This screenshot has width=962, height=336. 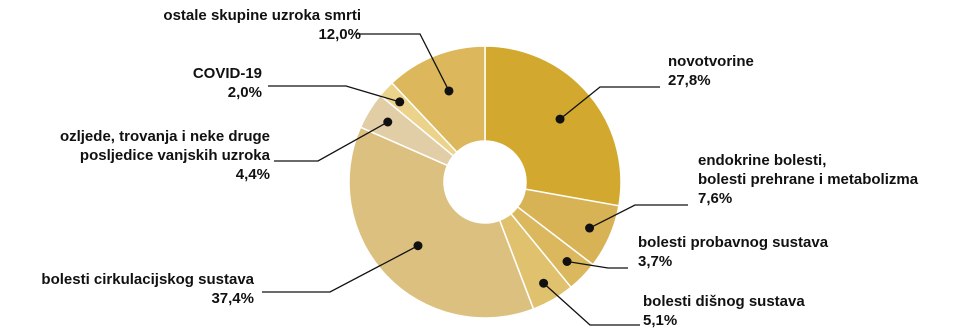 What do you see at coordinates (232, 298) in the screenshot?
I see `slice-value: 37,4%` at bounding box center [232, 298].